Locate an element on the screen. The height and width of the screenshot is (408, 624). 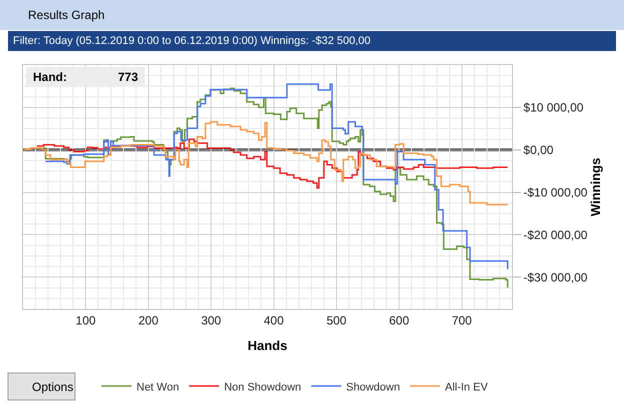
x-tick-label: 600 is located at coordinates (399, 320).